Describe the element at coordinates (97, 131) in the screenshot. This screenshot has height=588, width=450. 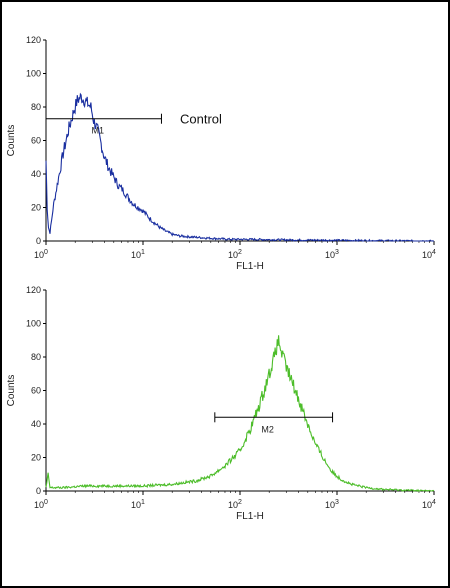
I see `gate-marker-label: M1` at that location.